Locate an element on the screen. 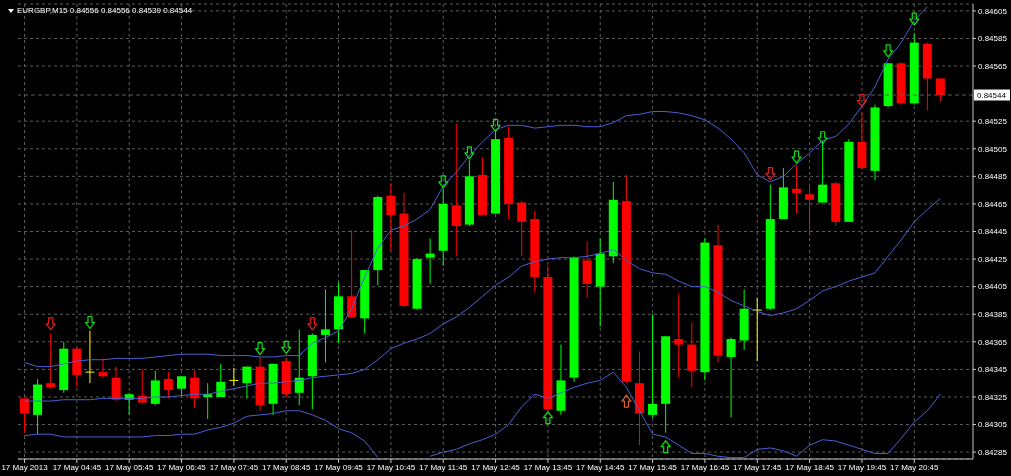 The image size is (1011, 476). chart-title: EURGBP,M15 0.84556 0.84556 0.84539 0.84544 is located at coordinates (105, 11).